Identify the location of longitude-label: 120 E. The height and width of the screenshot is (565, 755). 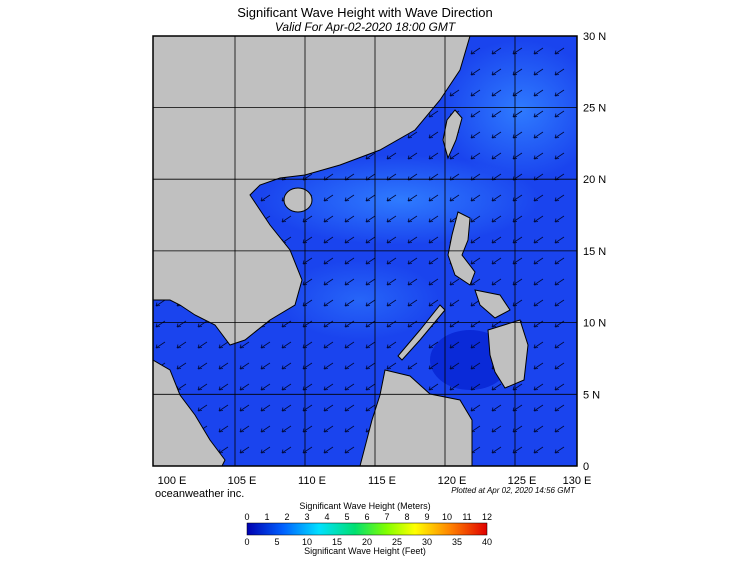
(452, 481).